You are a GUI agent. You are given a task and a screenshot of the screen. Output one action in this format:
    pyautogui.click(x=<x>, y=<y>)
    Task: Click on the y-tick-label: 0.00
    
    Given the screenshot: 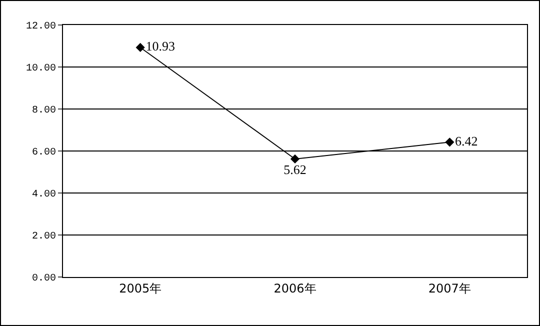 What is the action you would take?
    pyautogui.click(x=44, y=279)
    